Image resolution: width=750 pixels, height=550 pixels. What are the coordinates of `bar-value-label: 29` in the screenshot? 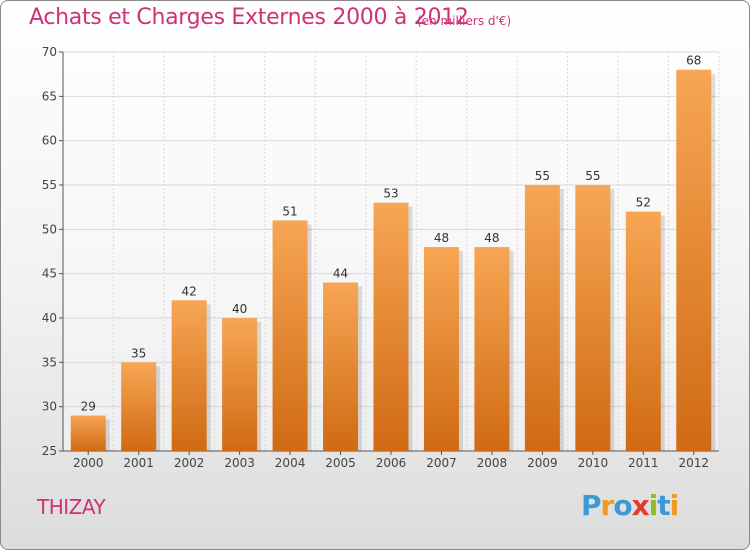 It's located at (88, 407).